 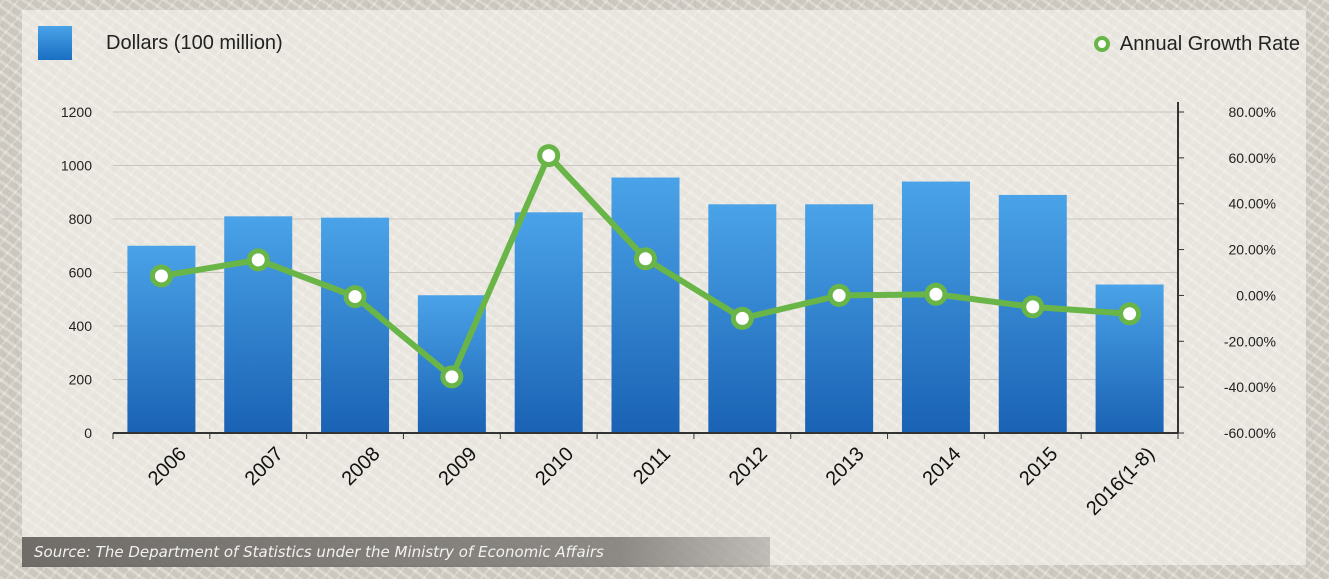 What do you see at coordinates (742, 318) in the screenshot?
I see `growth-point-2012` at bounding box center [742, 318].